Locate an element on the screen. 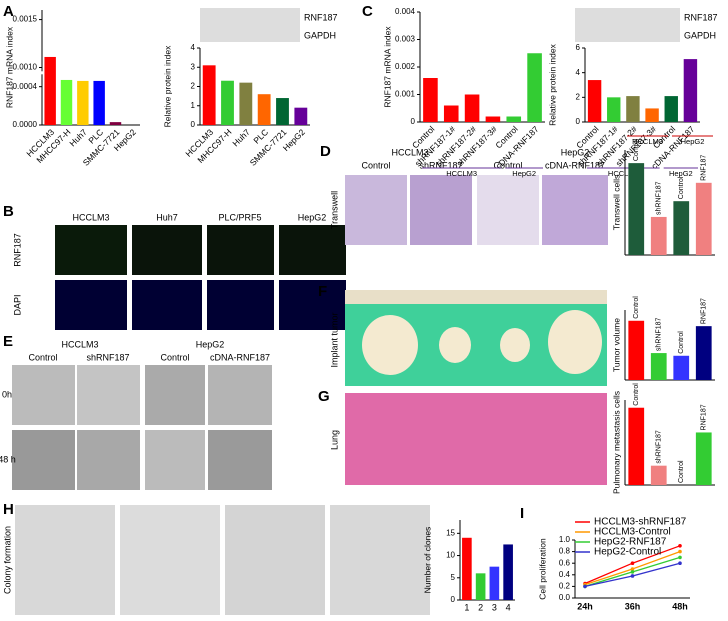 The height and width of the screenshot is (621, 728). panel-label: A is located at coordinates (8, 11).